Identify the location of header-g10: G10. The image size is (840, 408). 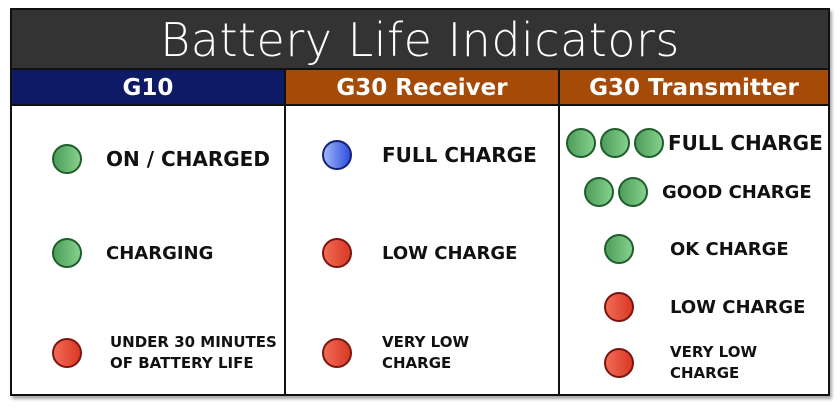
(148, 88).